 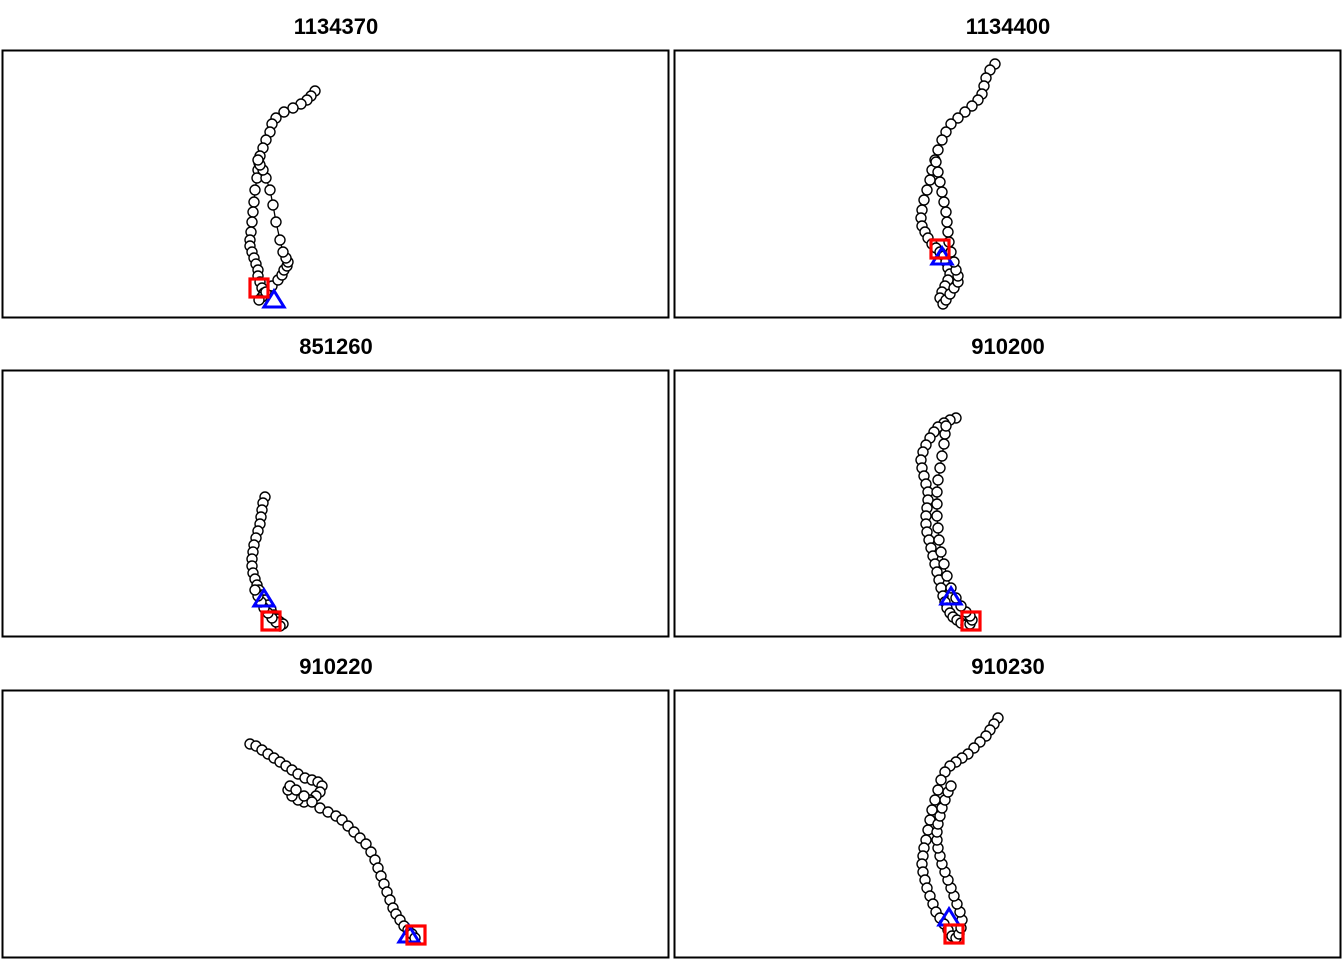 What do you see at coordinates (336, 26) in the screenshot?
I see `panel-title: 1134370` at bounding box center [336, 26].